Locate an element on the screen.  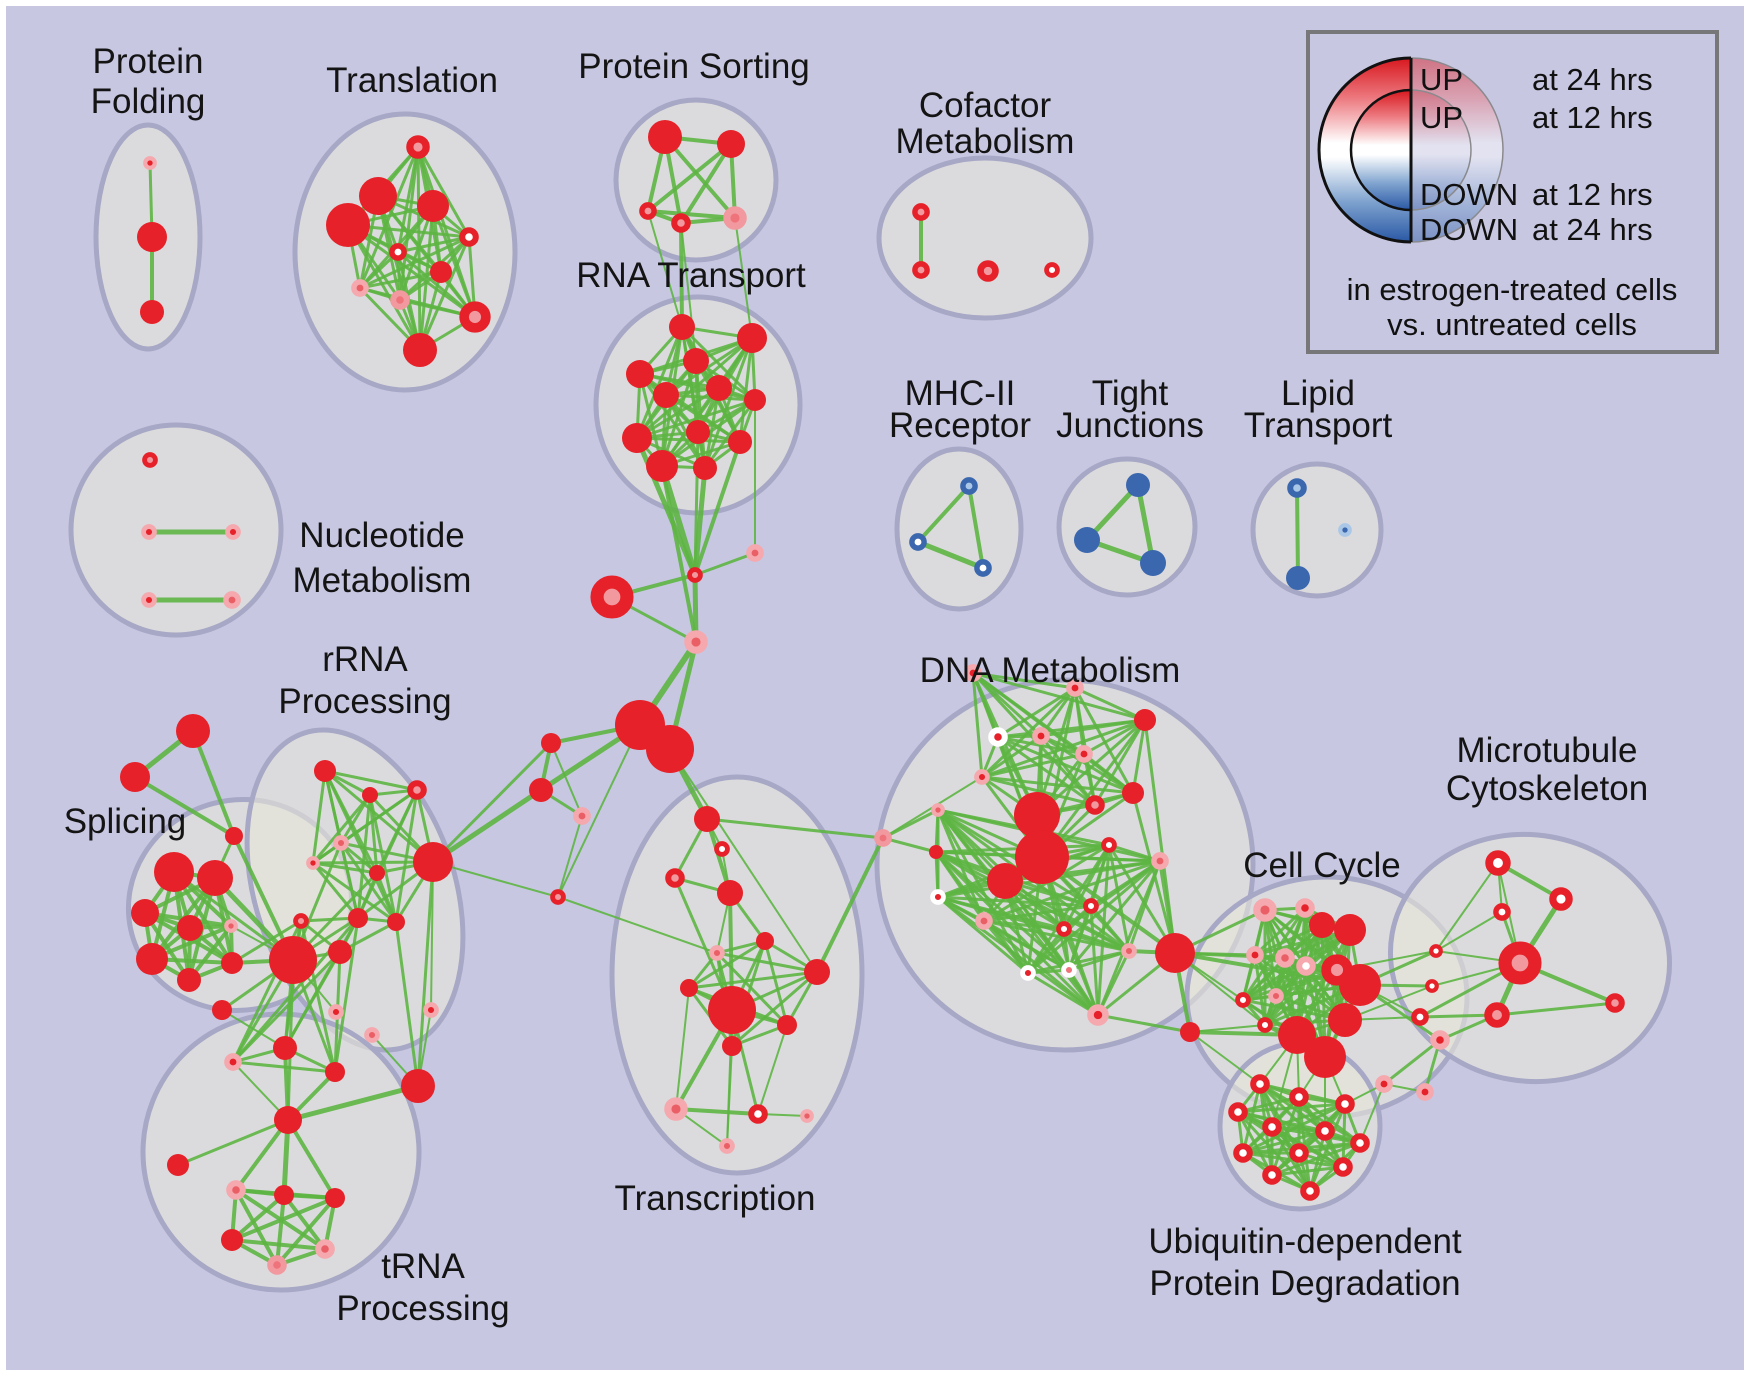
node-r2 is located at coordinates (370, 795).